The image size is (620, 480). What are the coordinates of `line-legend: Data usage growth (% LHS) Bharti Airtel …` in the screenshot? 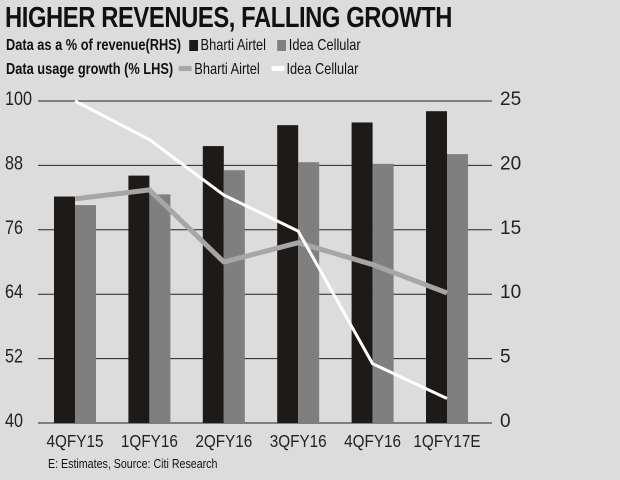 It's located at (182, 70).